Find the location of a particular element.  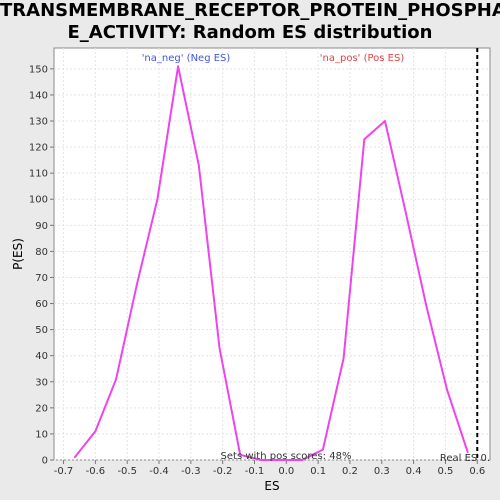

y-tick-label: 120 is located at coordinates (38, 148).